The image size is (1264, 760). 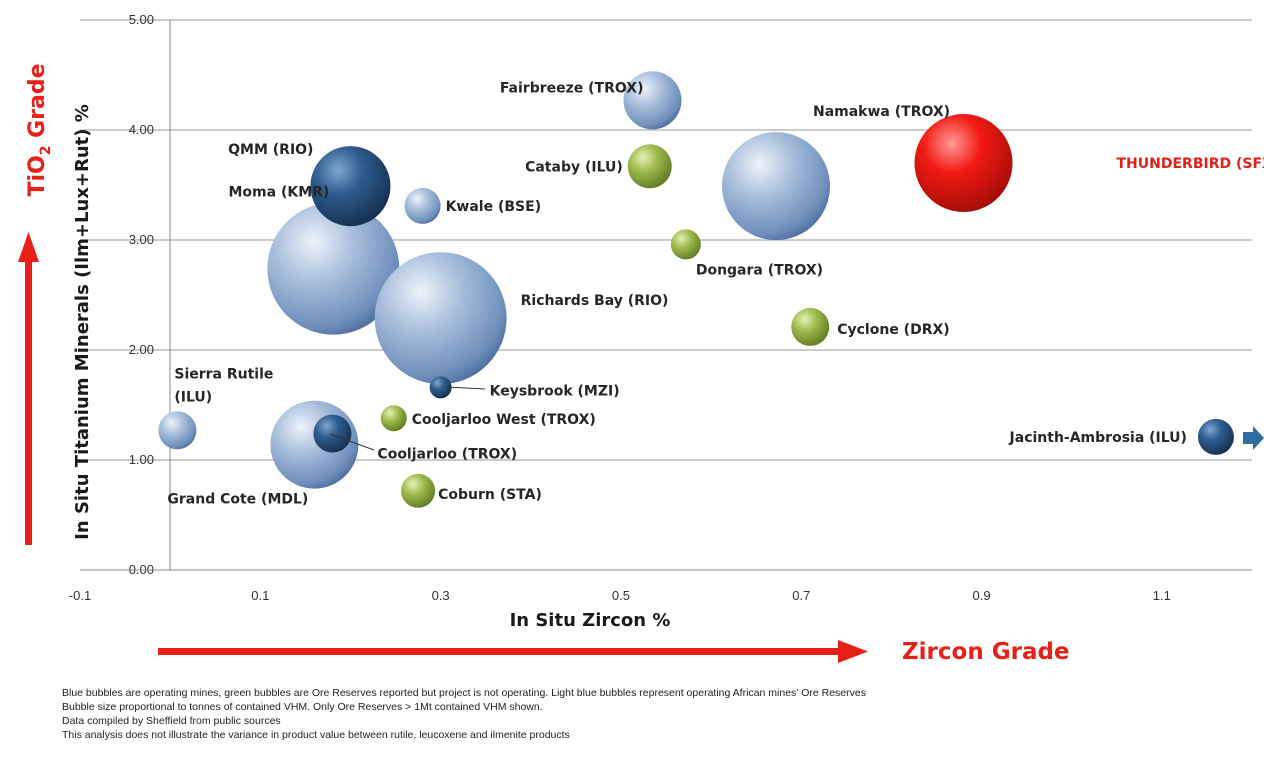 I want to click on bubble-qmm-rio, so click(x=350, y=186).